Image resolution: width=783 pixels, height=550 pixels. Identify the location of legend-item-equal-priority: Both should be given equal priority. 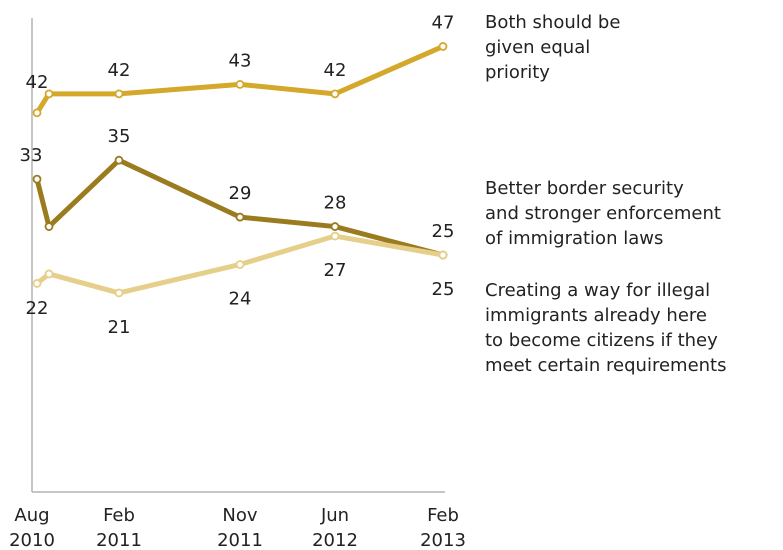
(553, 47).